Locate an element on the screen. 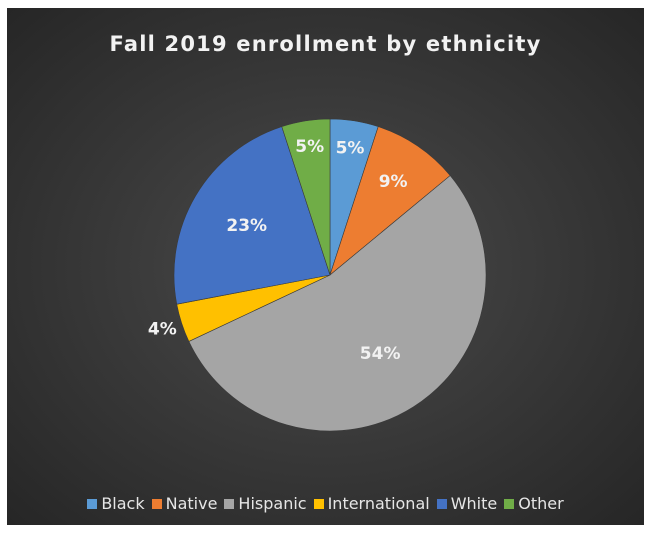 This screenshot has width=652, height=533. legend-item-native: Native is located at coordinates (184, 503).